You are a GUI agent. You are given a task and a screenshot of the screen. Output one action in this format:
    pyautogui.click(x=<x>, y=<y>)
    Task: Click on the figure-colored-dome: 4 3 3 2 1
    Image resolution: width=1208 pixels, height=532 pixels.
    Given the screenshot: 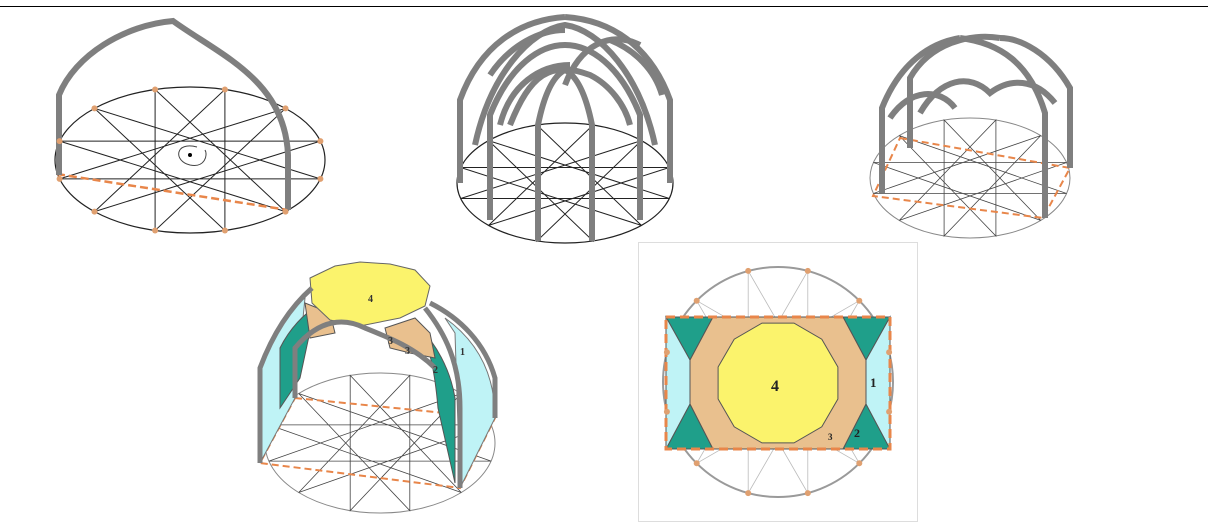 What is the action you would take?
    pyautogui.click(x=377, y=387)
    